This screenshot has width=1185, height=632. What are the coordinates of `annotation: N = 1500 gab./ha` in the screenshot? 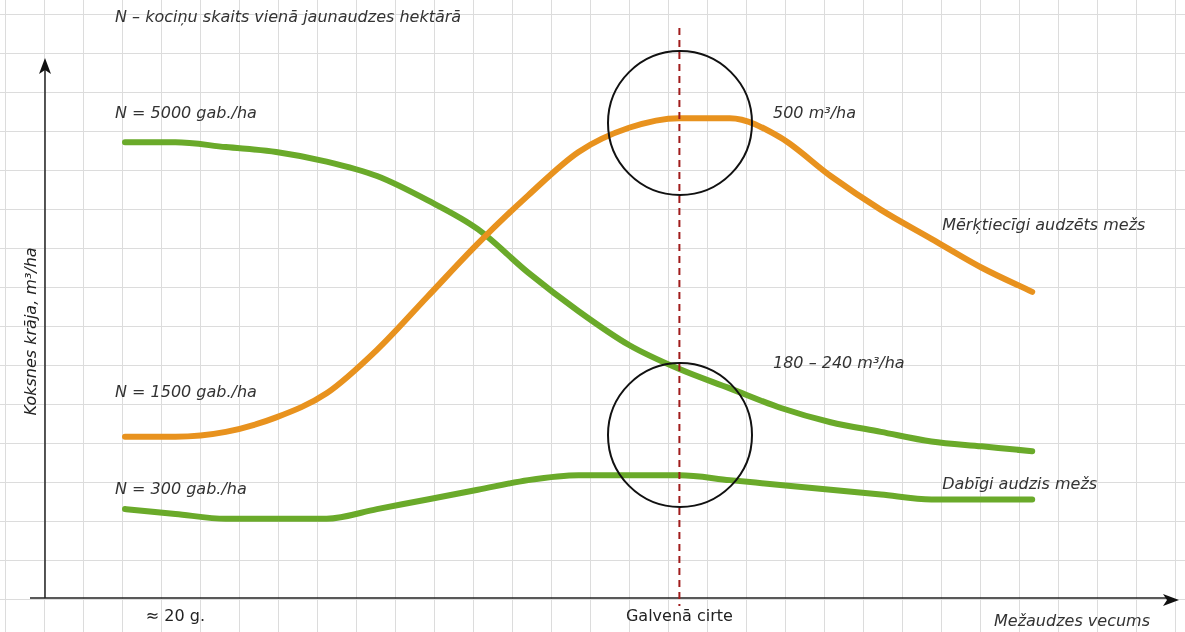 It's located at (186, 391).